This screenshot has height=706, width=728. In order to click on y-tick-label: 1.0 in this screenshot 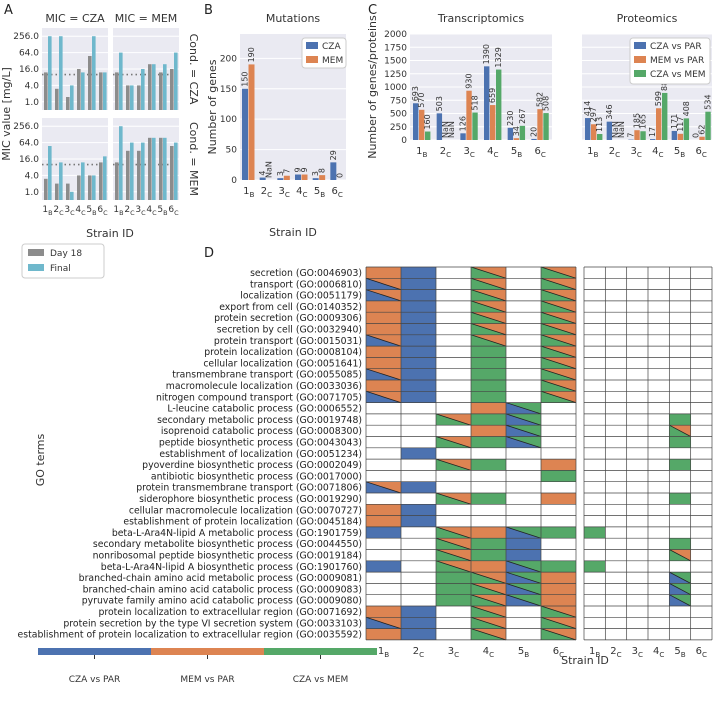, I will do `click(32, 103)`.